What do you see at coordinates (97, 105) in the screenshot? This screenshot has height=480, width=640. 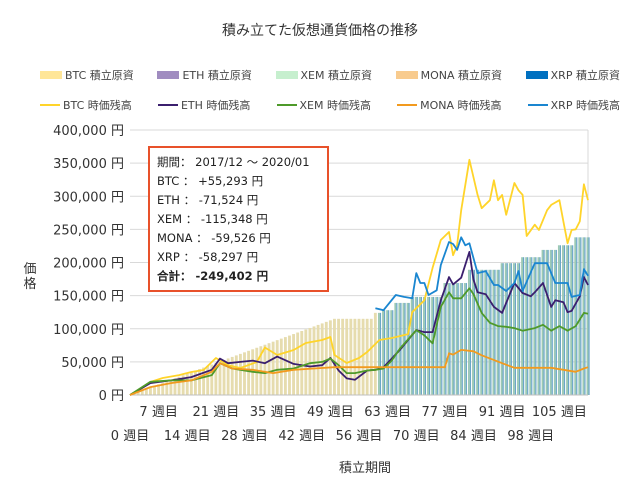 I see `legend-label: BTC 時価残高` at bounding box center [97, 105].